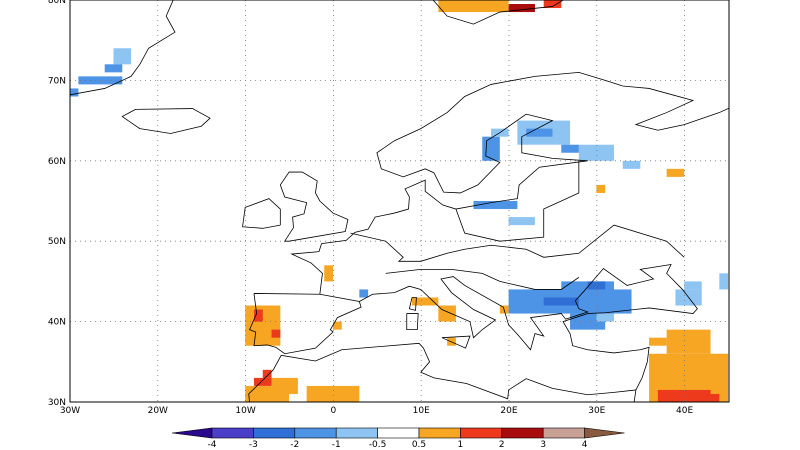  What do you see at coordinates (461, 445) in the screenshot?
I see `colorbar-label: 1` at bounding box center [461, 445].